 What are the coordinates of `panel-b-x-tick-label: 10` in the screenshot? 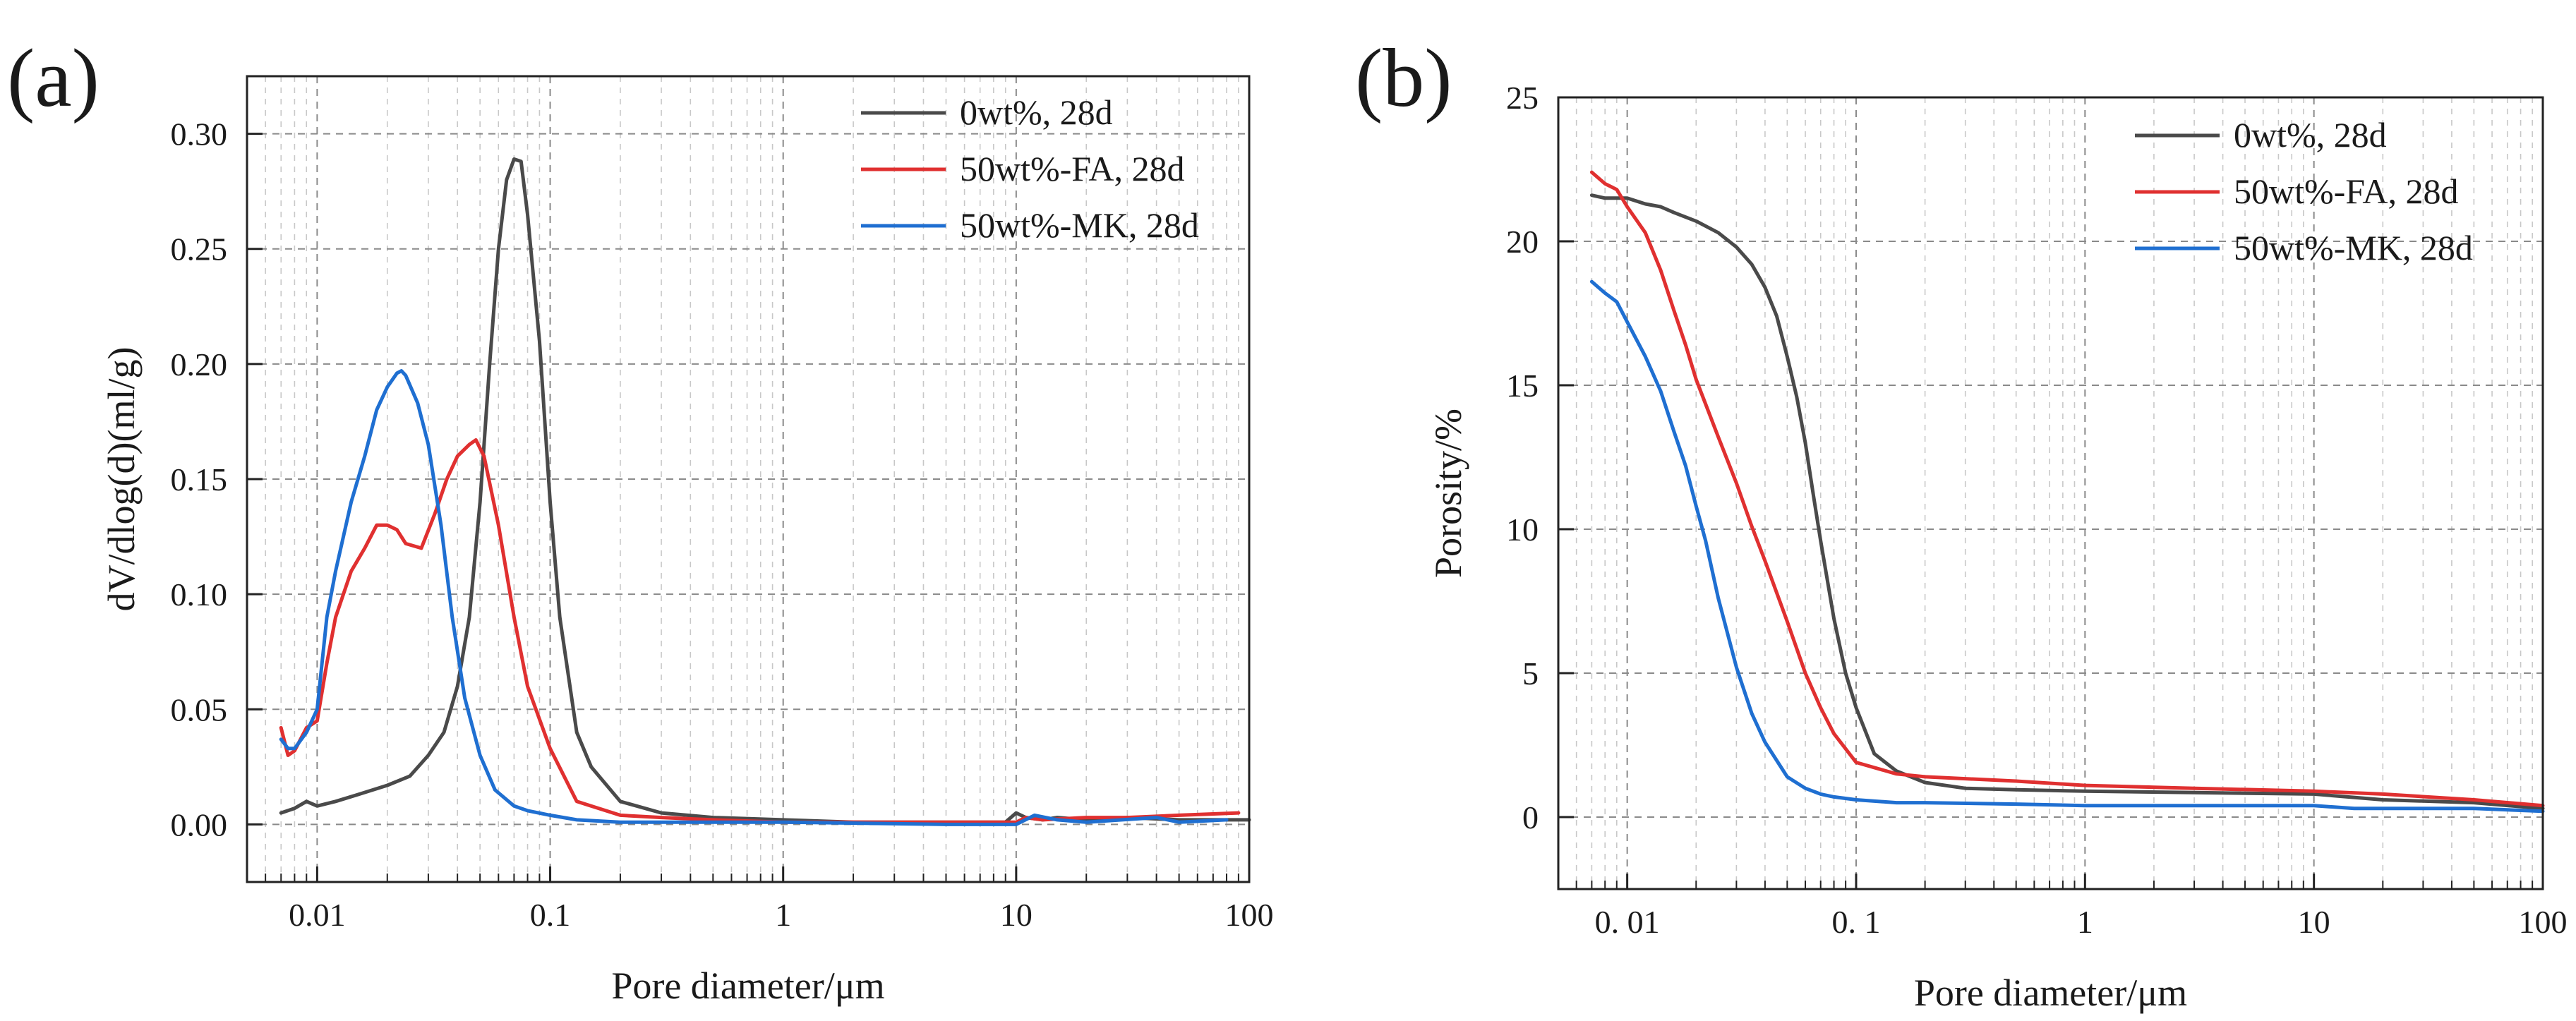 It's located at (2314, 922).